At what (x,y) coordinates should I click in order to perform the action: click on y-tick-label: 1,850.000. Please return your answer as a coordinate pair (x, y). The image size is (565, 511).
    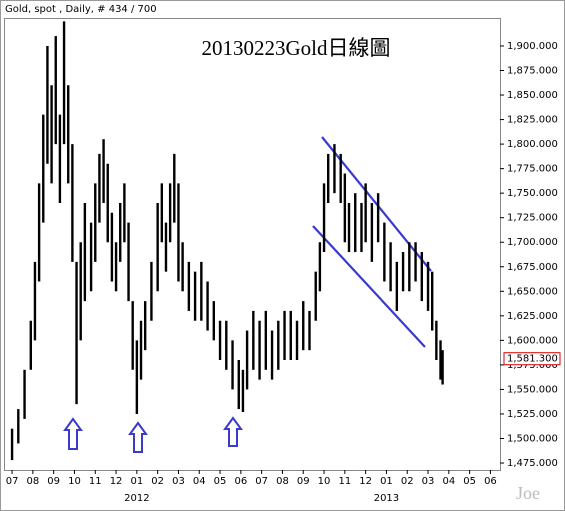
    Looking at the image, I should click on (532, 95).